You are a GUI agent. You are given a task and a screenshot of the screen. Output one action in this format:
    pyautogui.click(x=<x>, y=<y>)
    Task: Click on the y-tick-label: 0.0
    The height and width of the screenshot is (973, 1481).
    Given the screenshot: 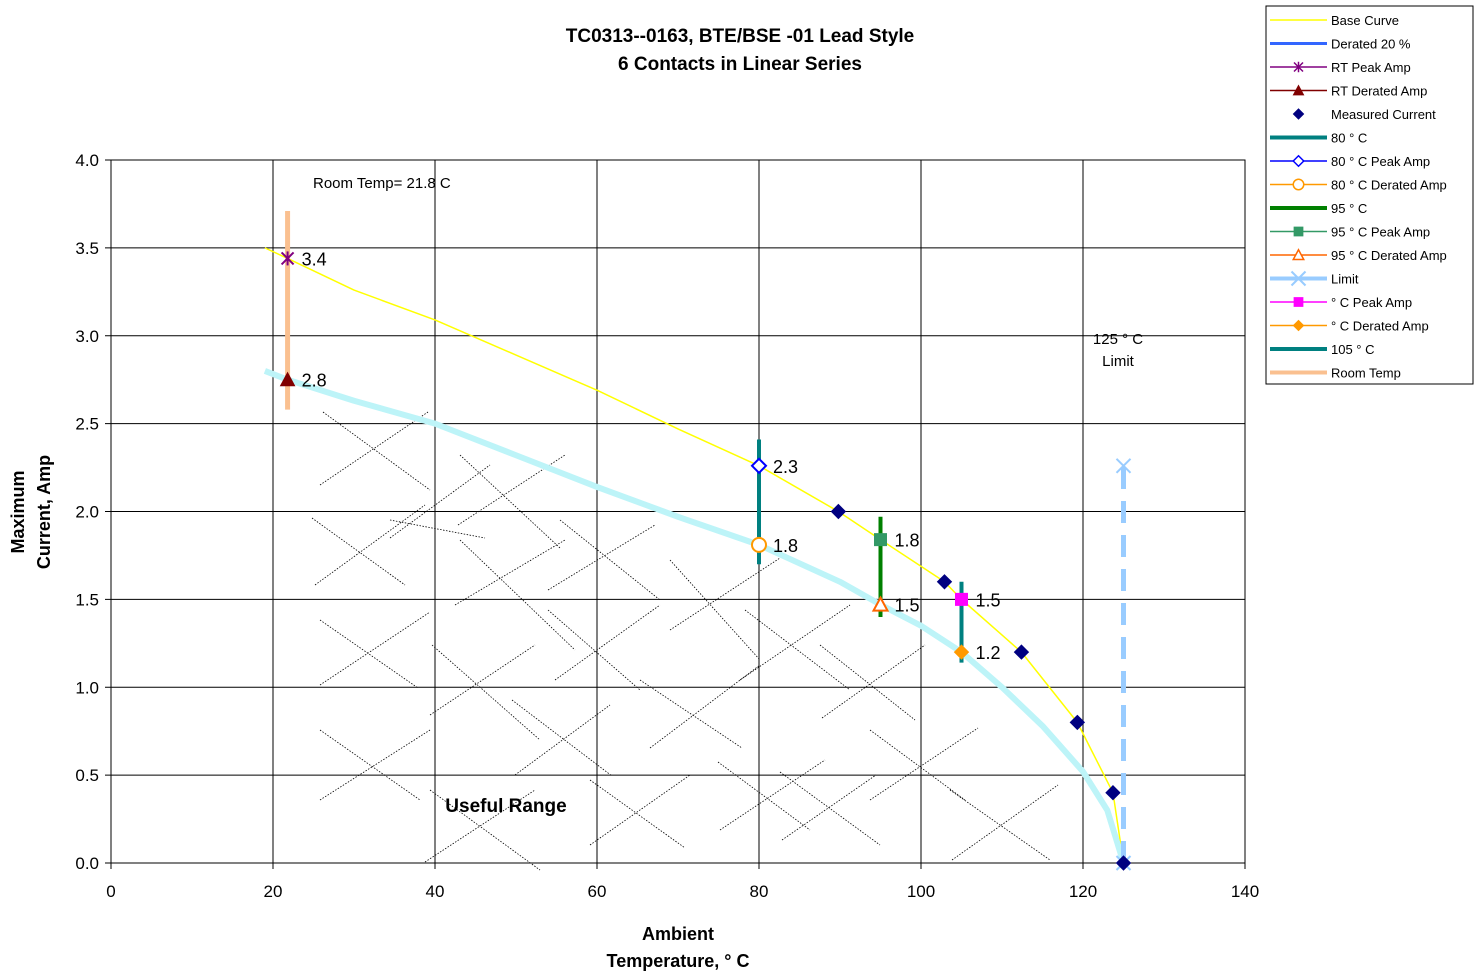 What is the action you would take?
    pyautogui.click(x=87, y=863)
    